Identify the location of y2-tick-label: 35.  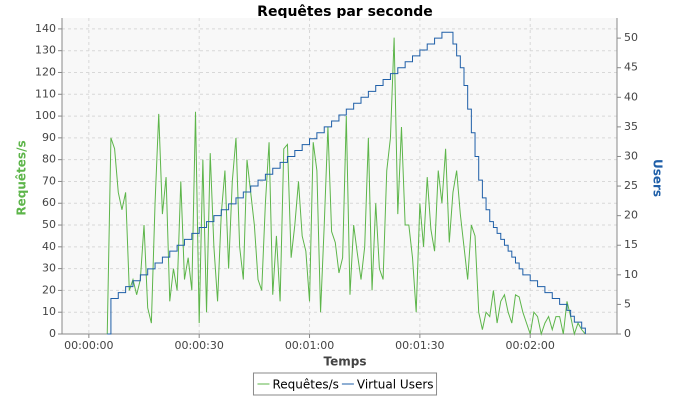
(631, 126).